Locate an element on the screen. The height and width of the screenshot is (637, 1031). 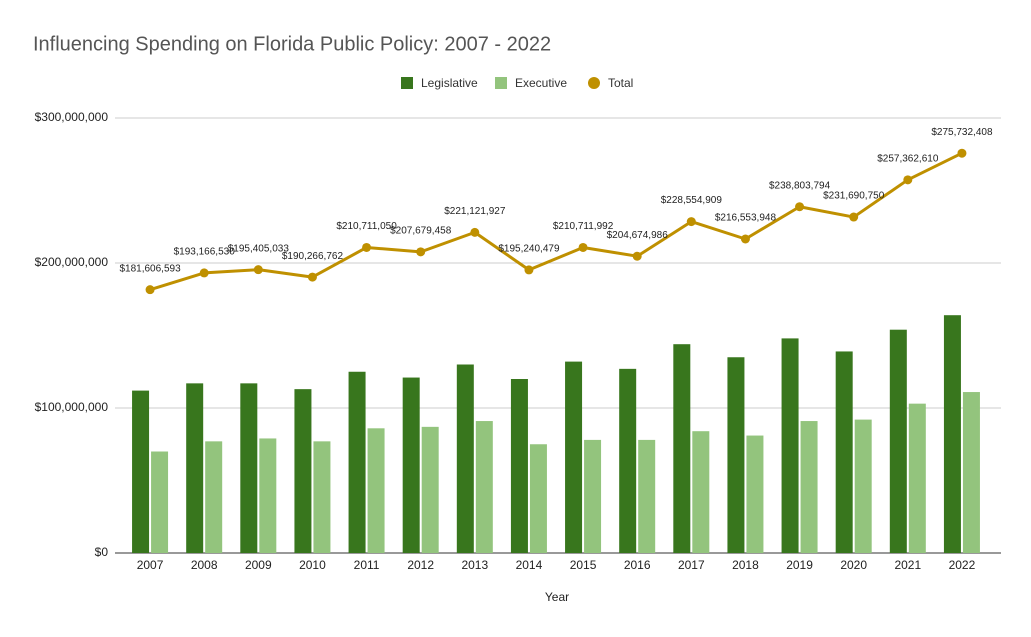
data-label: $181,606,593 is located at coordinates (150, 268).